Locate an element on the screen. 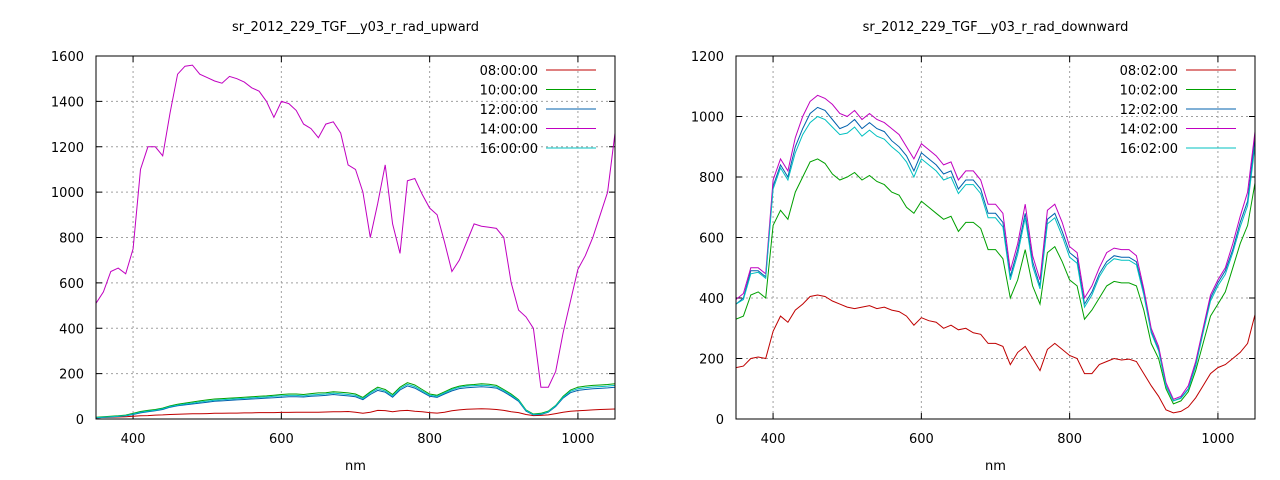  legend-label: 08:00:00 is located at coordinates (509, 71).